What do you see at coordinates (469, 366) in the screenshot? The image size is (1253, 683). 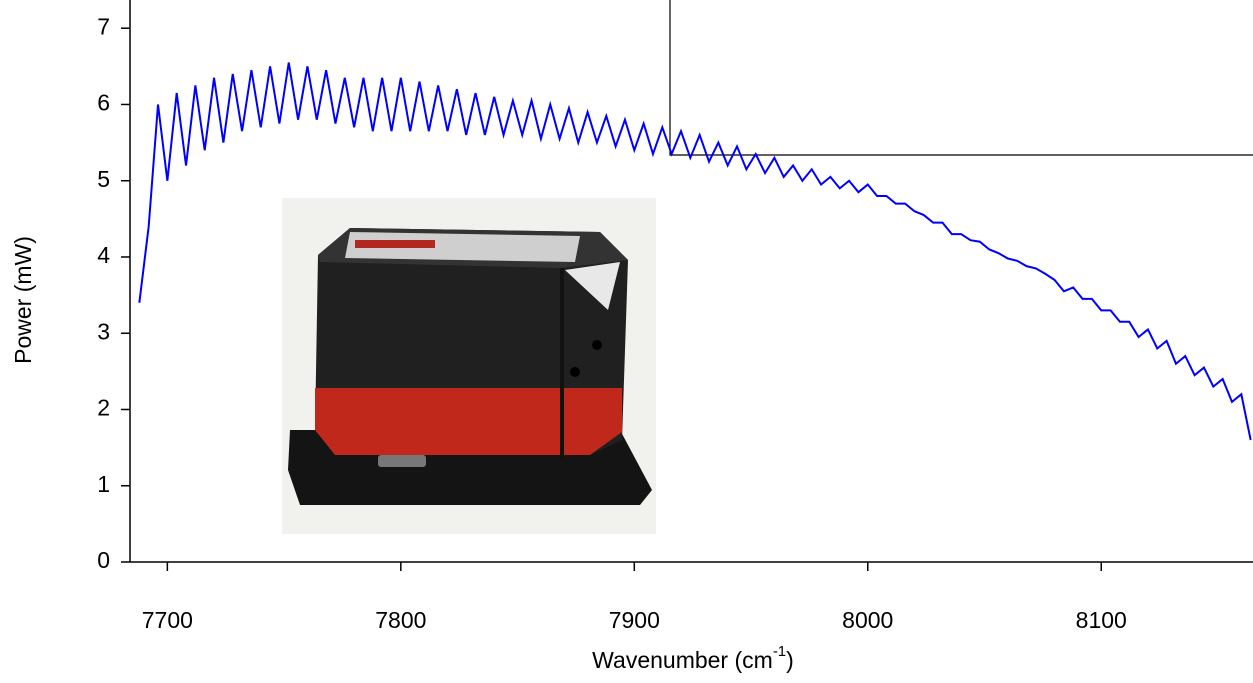 I see `inset-photo` at bounding box center [469, 366].